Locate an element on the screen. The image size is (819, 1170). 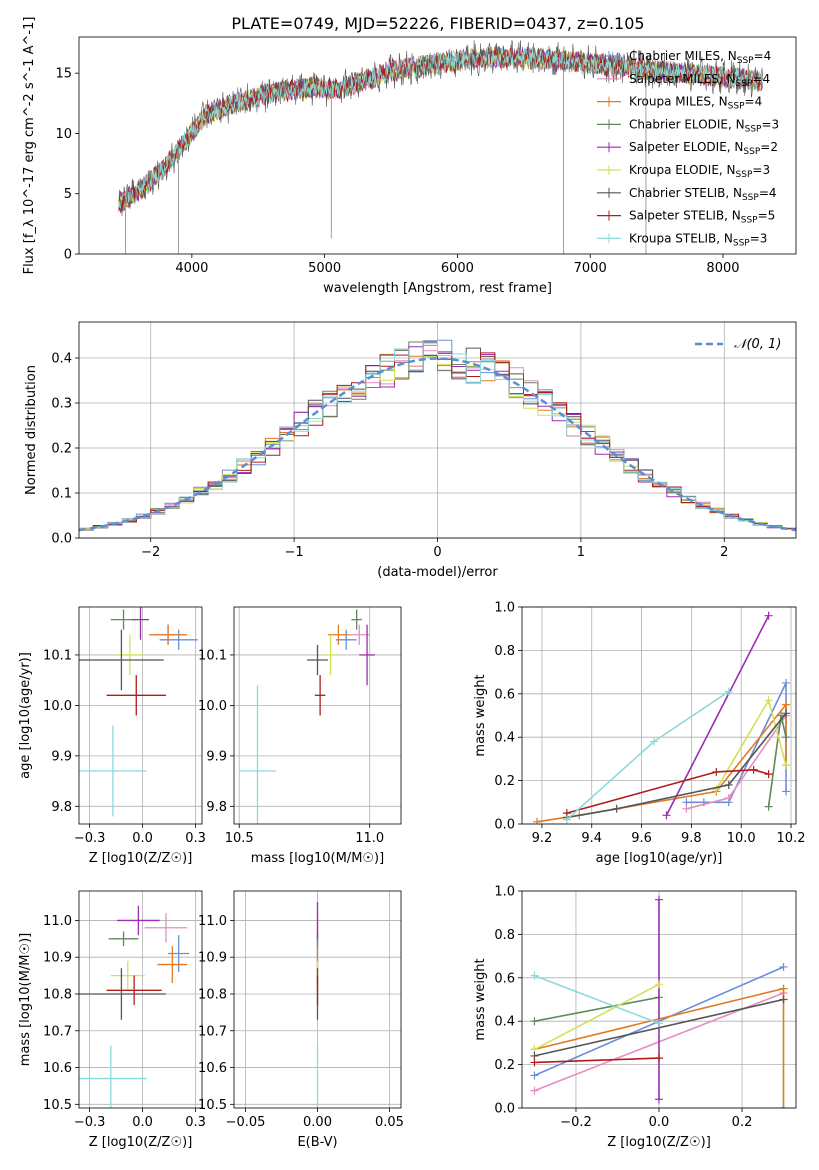
y-tick-label: 0.3 is located at coordinates (61, 404).